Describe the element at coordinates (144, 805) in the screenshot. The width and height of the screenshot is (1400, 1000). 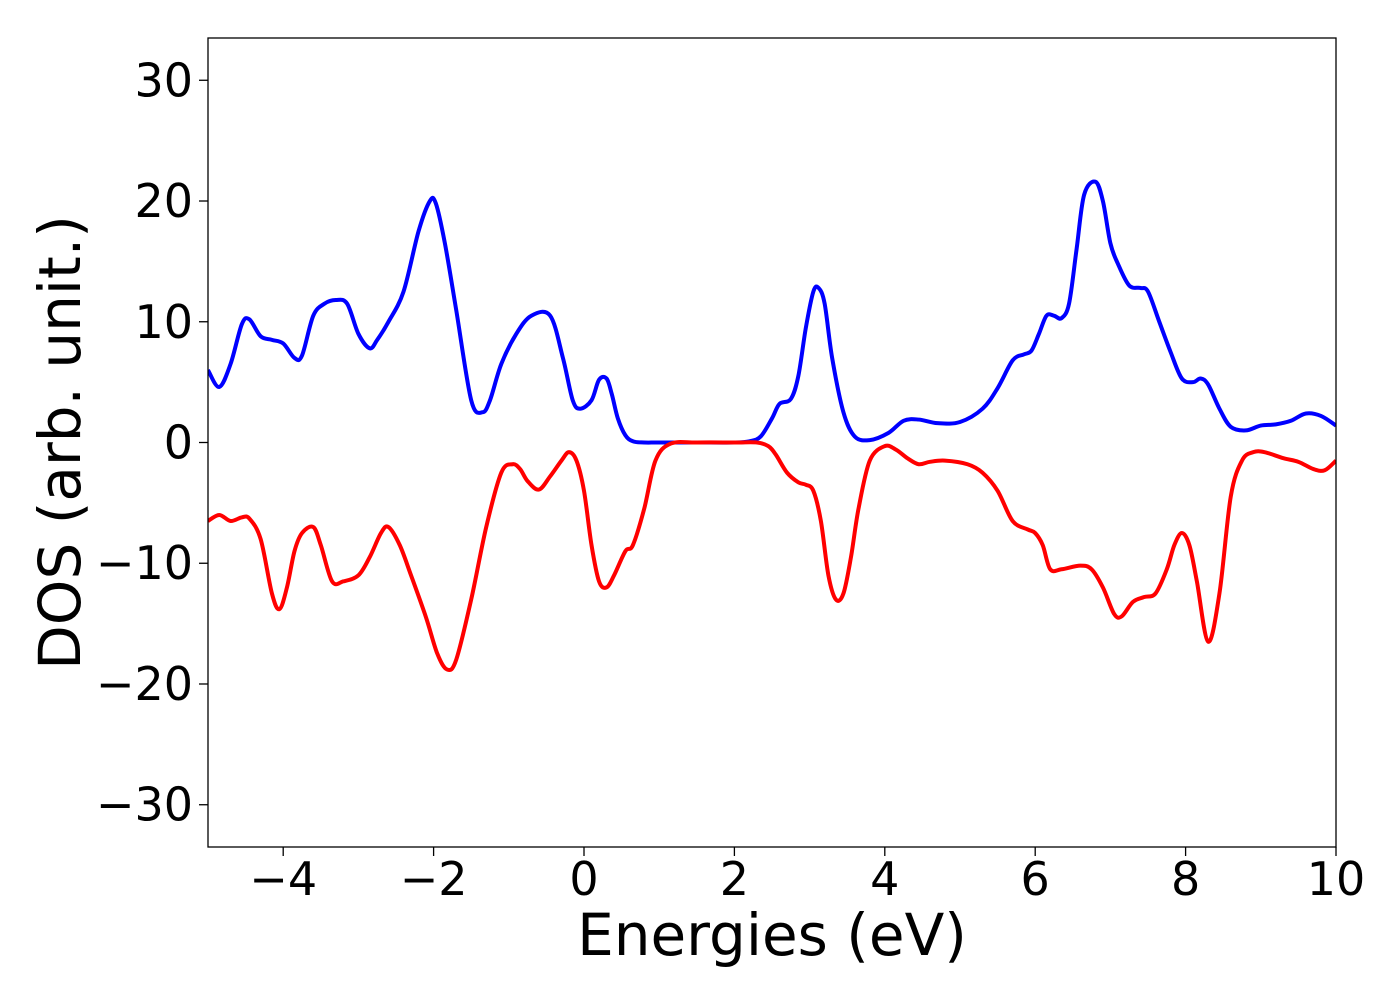
I see `y-tick-label: −30` at that location.